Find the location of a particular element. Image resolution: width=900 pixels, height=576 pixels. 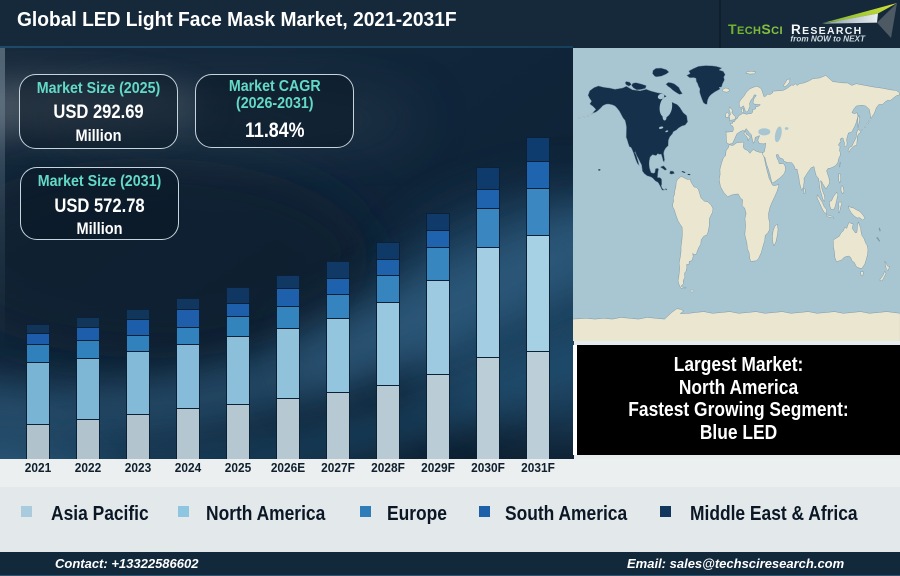

svg-text: TECHSCI is located at coordinates (755, 29).